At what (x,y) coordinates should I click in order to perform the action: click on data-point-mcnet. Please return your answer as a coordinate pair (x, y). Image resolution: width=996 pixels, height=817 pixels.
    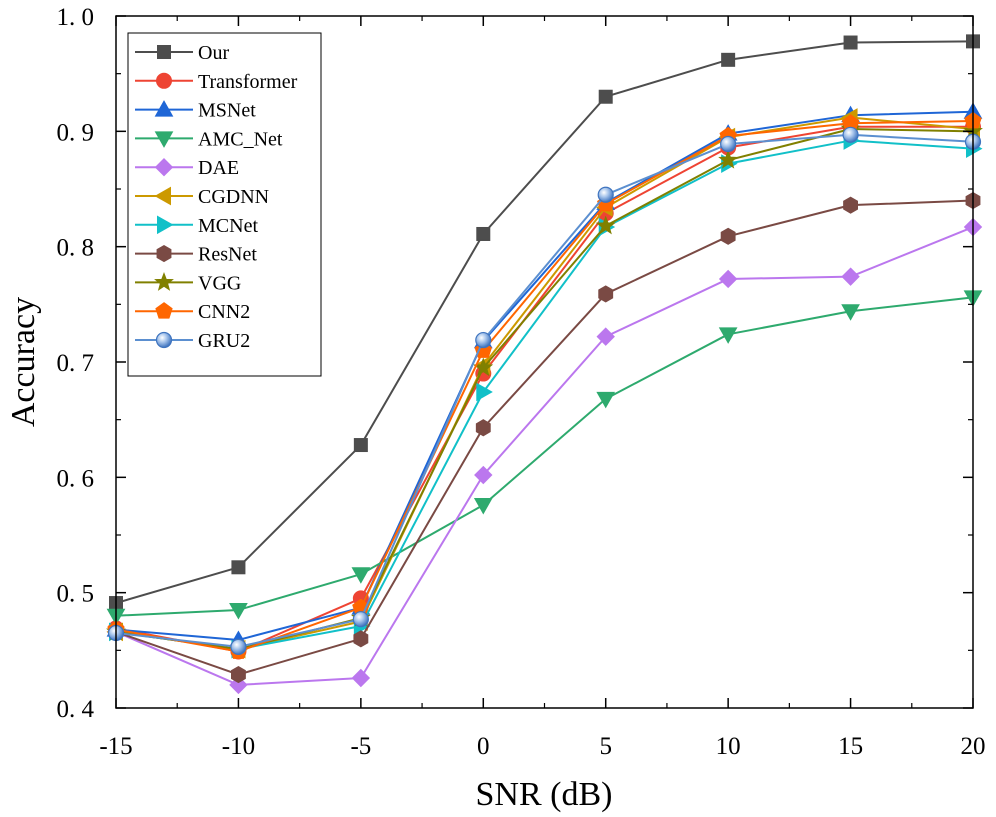
    Looking at the image, I should click on (484, 392).